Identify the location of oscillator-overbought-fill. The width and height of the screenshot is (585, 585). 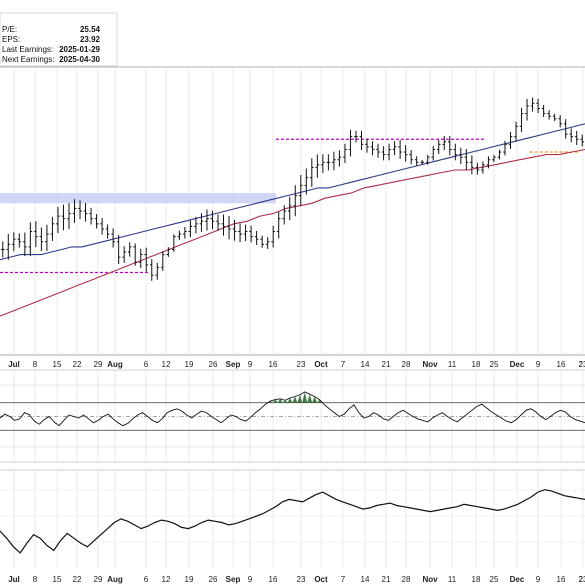
(294, 397).